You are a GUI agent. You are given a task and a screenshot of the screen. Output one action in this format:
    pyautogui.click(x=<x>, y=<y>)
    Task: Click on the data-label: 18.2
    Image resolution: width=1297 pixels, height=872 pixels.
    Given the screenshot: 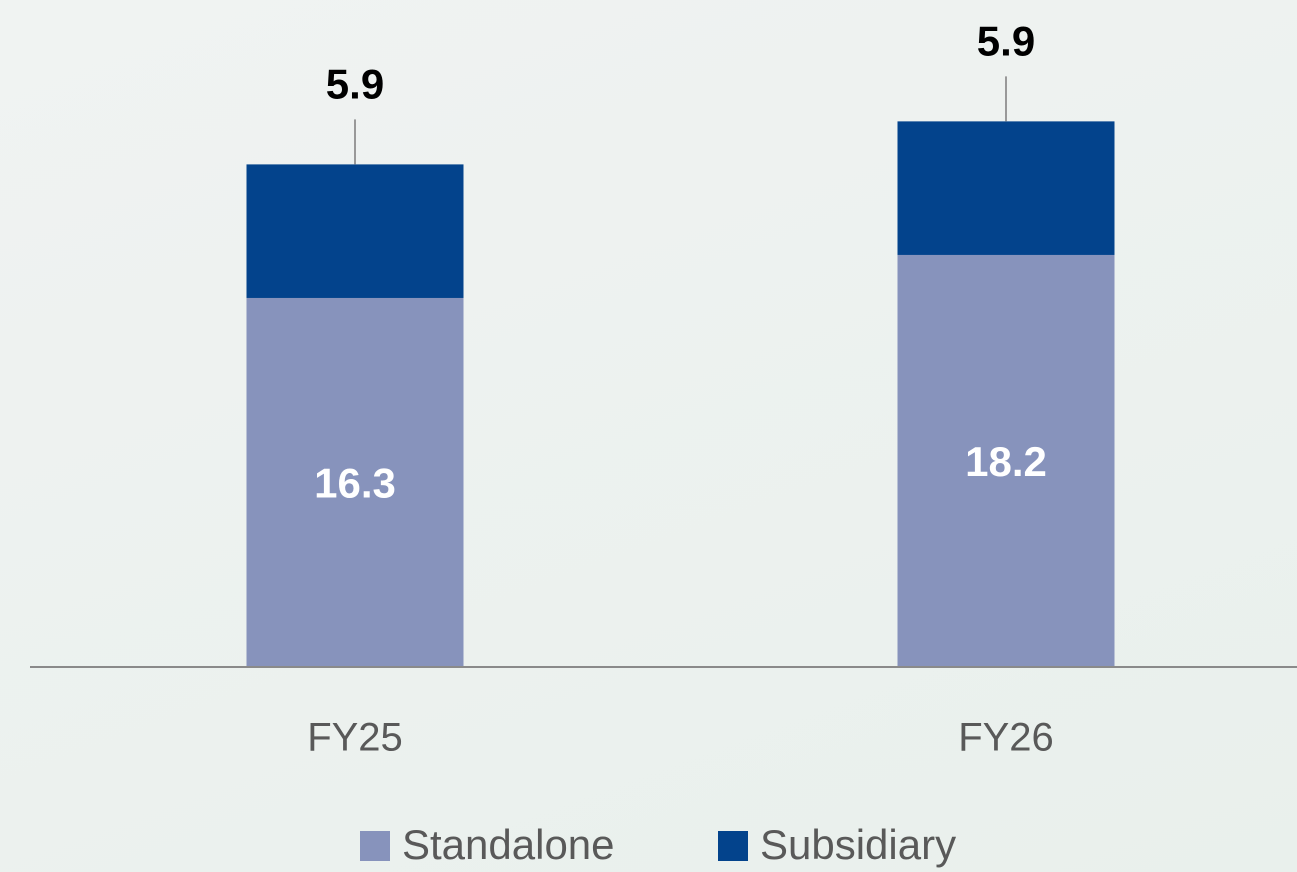 What is the action you would take?
    pyautogui.click(x=1006, y=461)
    